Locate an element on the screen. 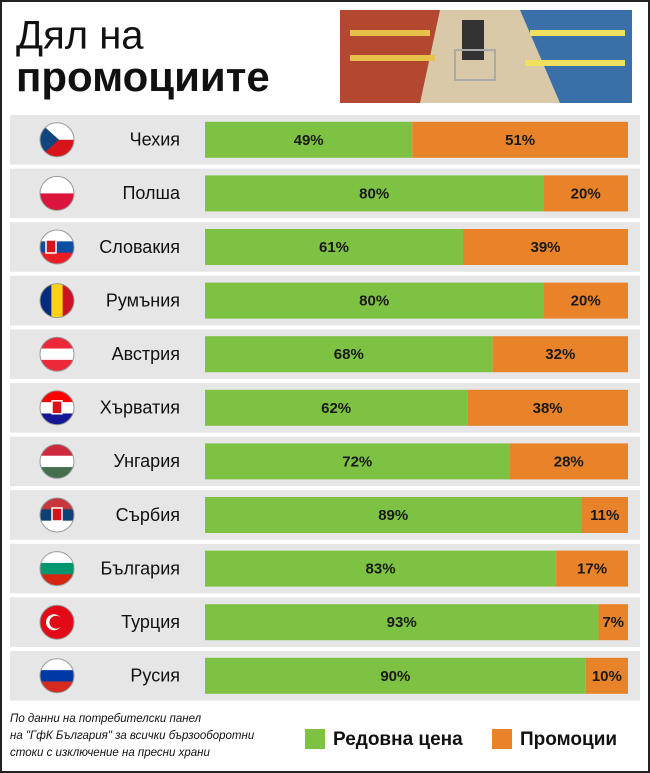 The height and width of the screenshot is (773, 650). legend-label: Промоции is located at coordinates (568, 739).